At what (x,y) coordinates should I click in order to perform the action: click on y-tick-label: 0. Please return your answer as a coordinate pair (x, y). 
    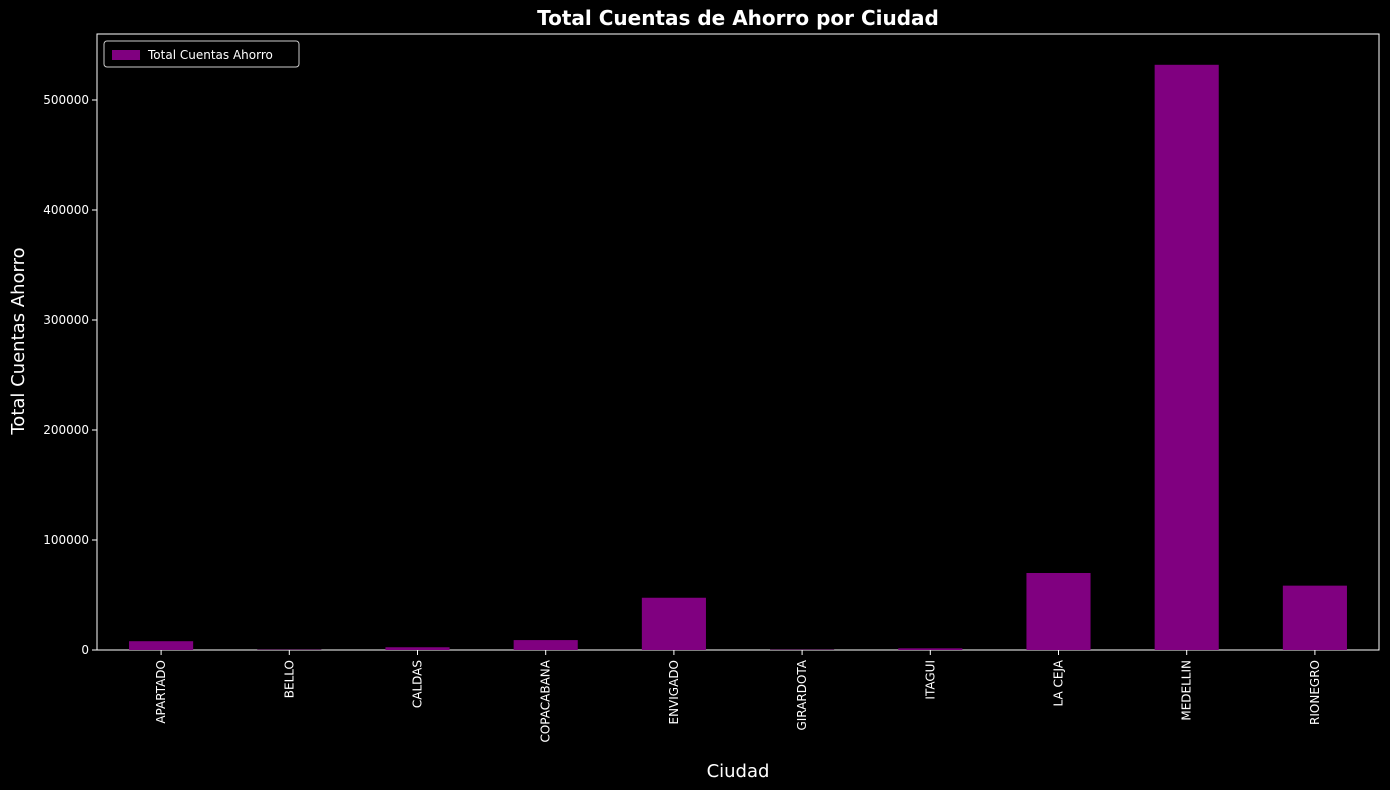
    Looking at the image, I should click on (85, 650).